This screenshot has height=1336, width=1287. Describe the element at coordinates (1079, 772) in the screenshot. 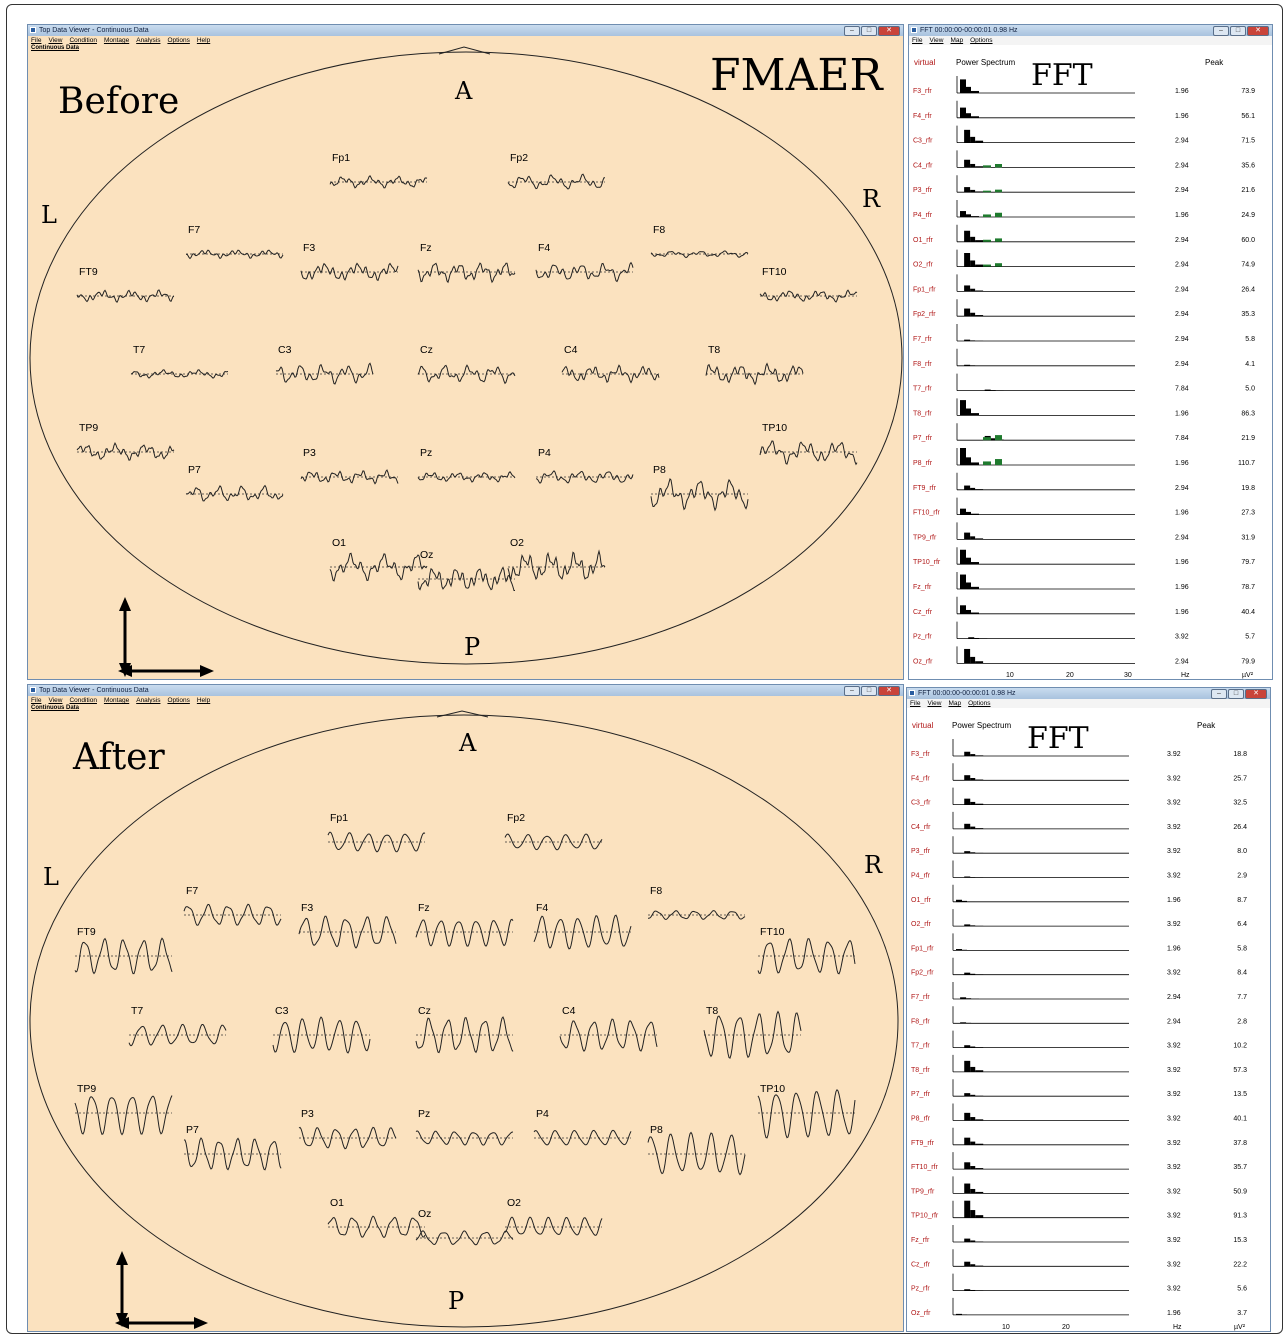

I see `fft-row: F4_rfr 3.92 25.7` at that location.